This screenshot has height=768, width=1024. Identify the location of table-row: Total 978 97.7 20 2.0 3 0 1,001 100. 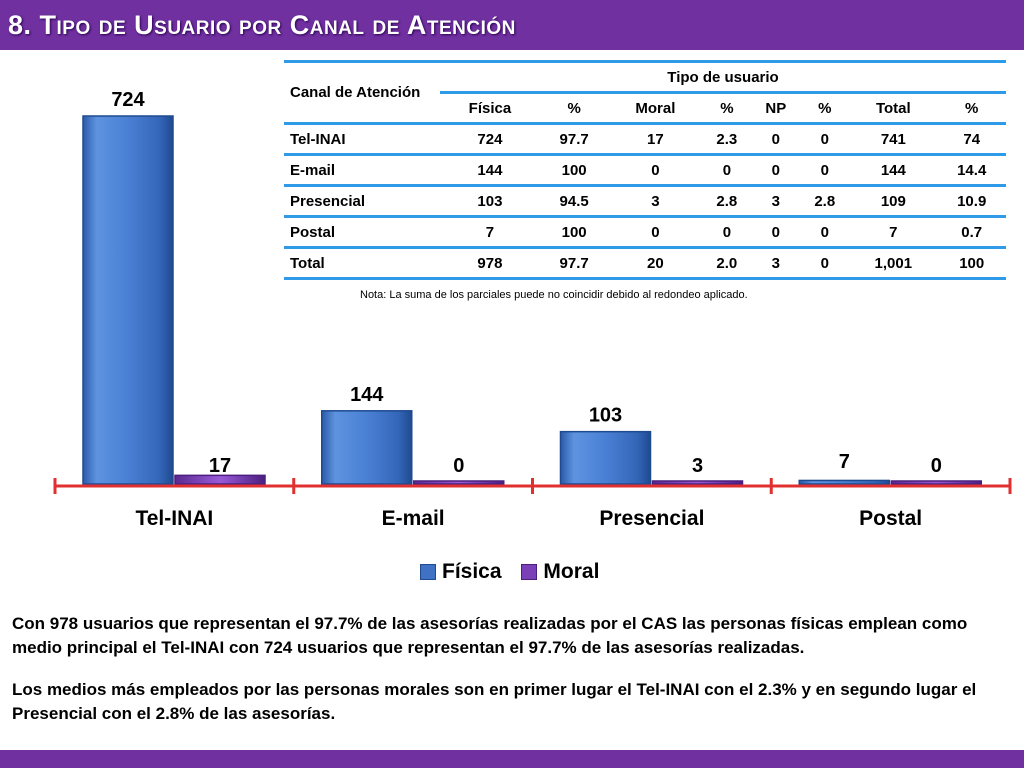
(645, 263).